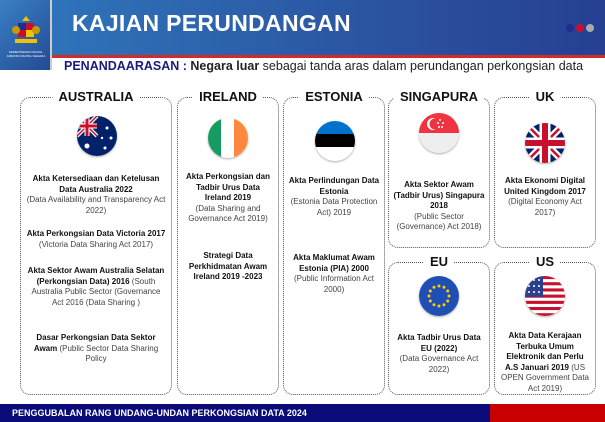  Describe the element at coordinates (211, 23) in the screenshot. I see `page-title: KAJIAN PERUNDANGAN` at that location.